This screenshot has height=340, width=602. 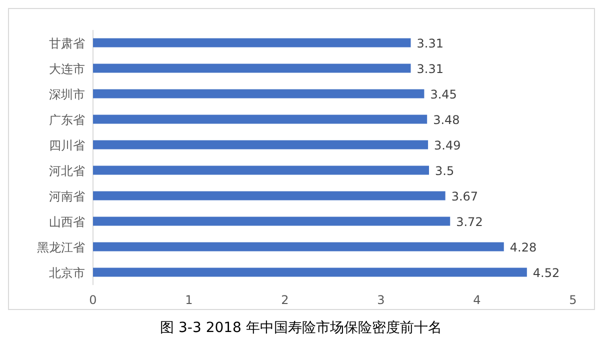 I want to click on text: 图 3-3 2018 年中国寿险市场保险密度前十名, so click(x=301, y=328).